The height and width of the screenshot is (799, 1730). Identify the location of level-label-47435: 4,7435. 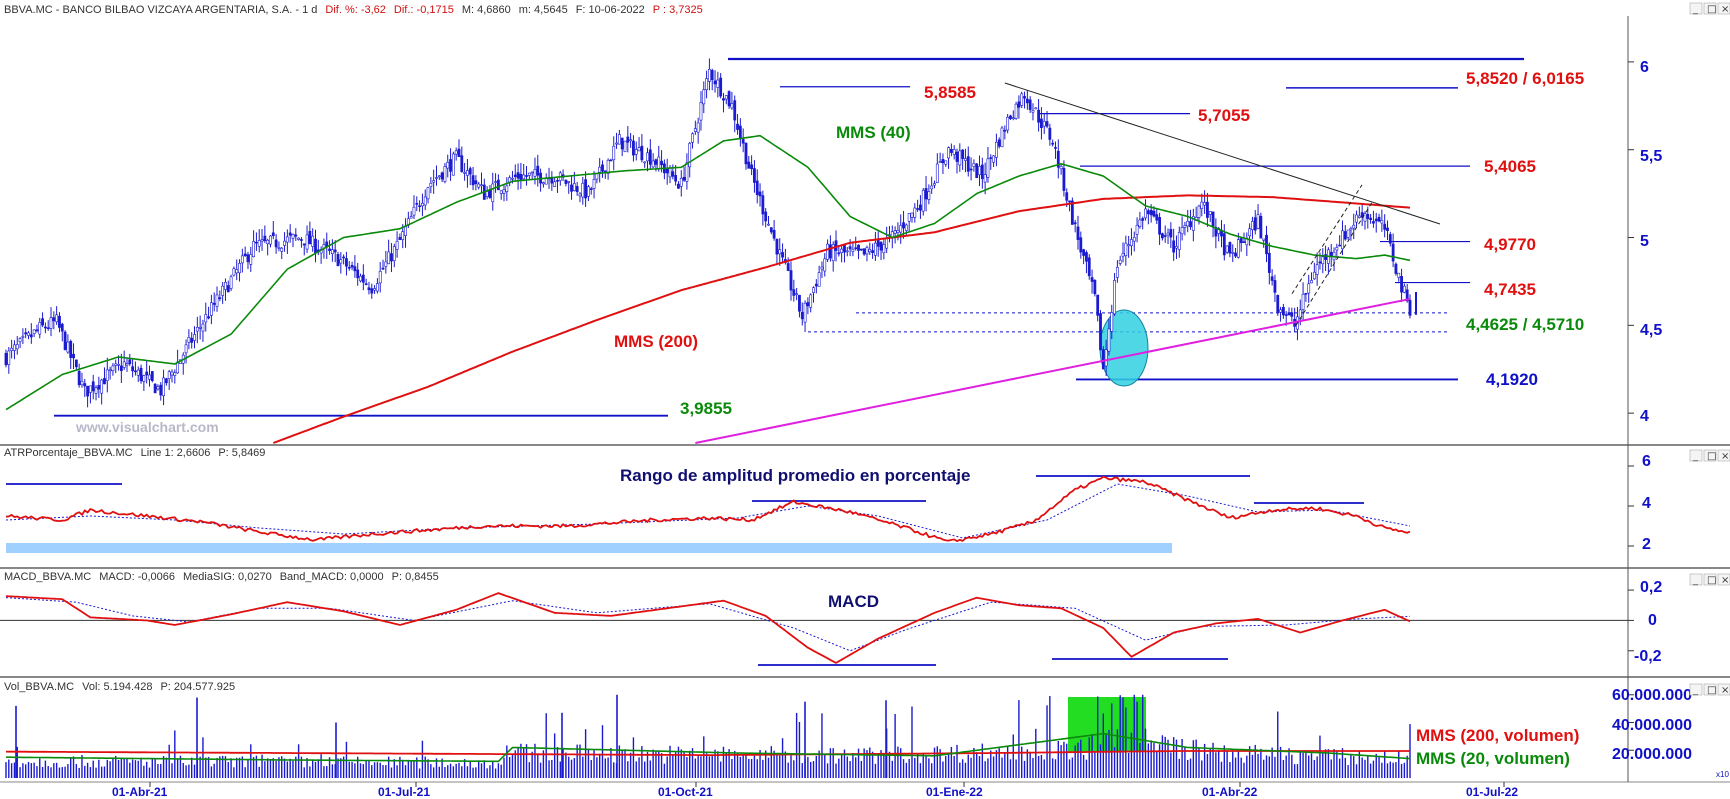
(1510, 289).